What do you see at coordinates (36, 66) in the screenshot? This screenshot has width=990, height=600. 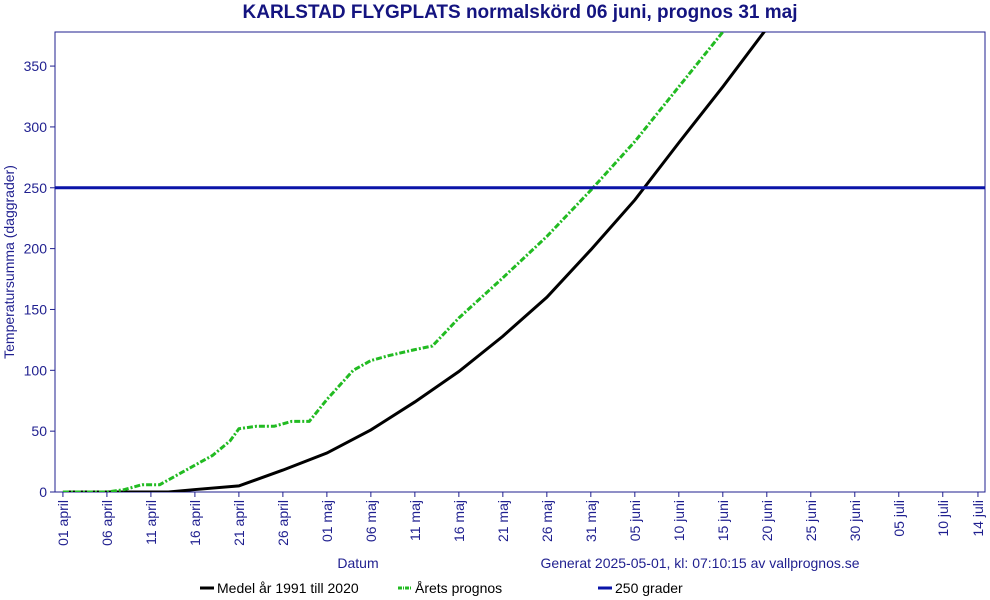 I see `y-tick-label: 350` at bounding box center [36, 66].